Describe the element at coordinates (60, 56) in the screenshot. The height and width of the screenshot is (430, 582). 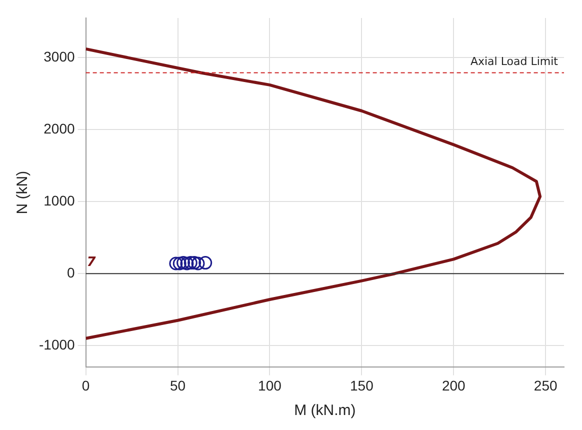
I see `y-tick-label: 3000` at that location.